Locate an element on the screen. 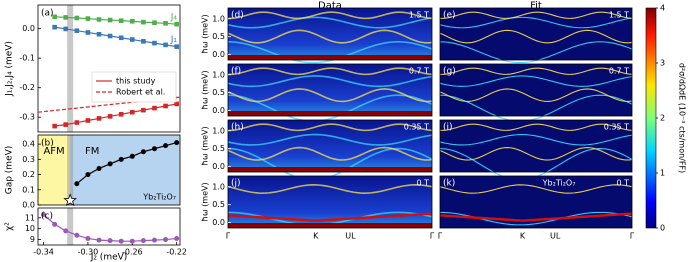 This screenshot has width=693, height=262. y-tick-label: -0.2 is located at coordinates (27, 87).